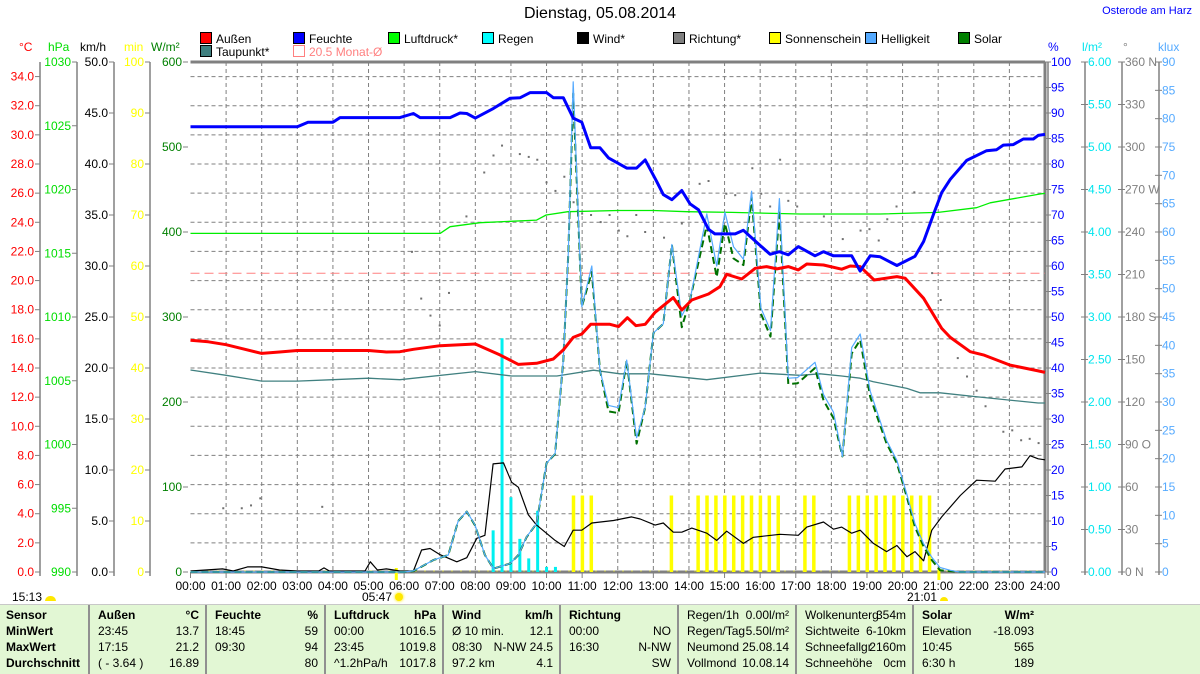  What do you see at coordinates (1058, 368) in the screenshot?
I see `humidity-tick-label: 40` at bounding box center [1058, 368].